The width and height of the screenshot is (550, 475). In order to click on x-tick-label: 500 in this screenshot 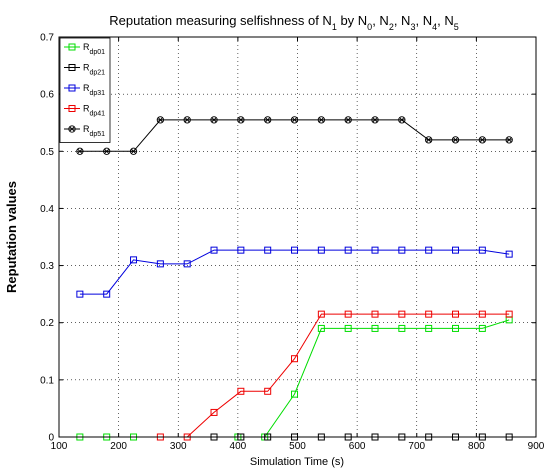, I will do `click(297, 446)`.